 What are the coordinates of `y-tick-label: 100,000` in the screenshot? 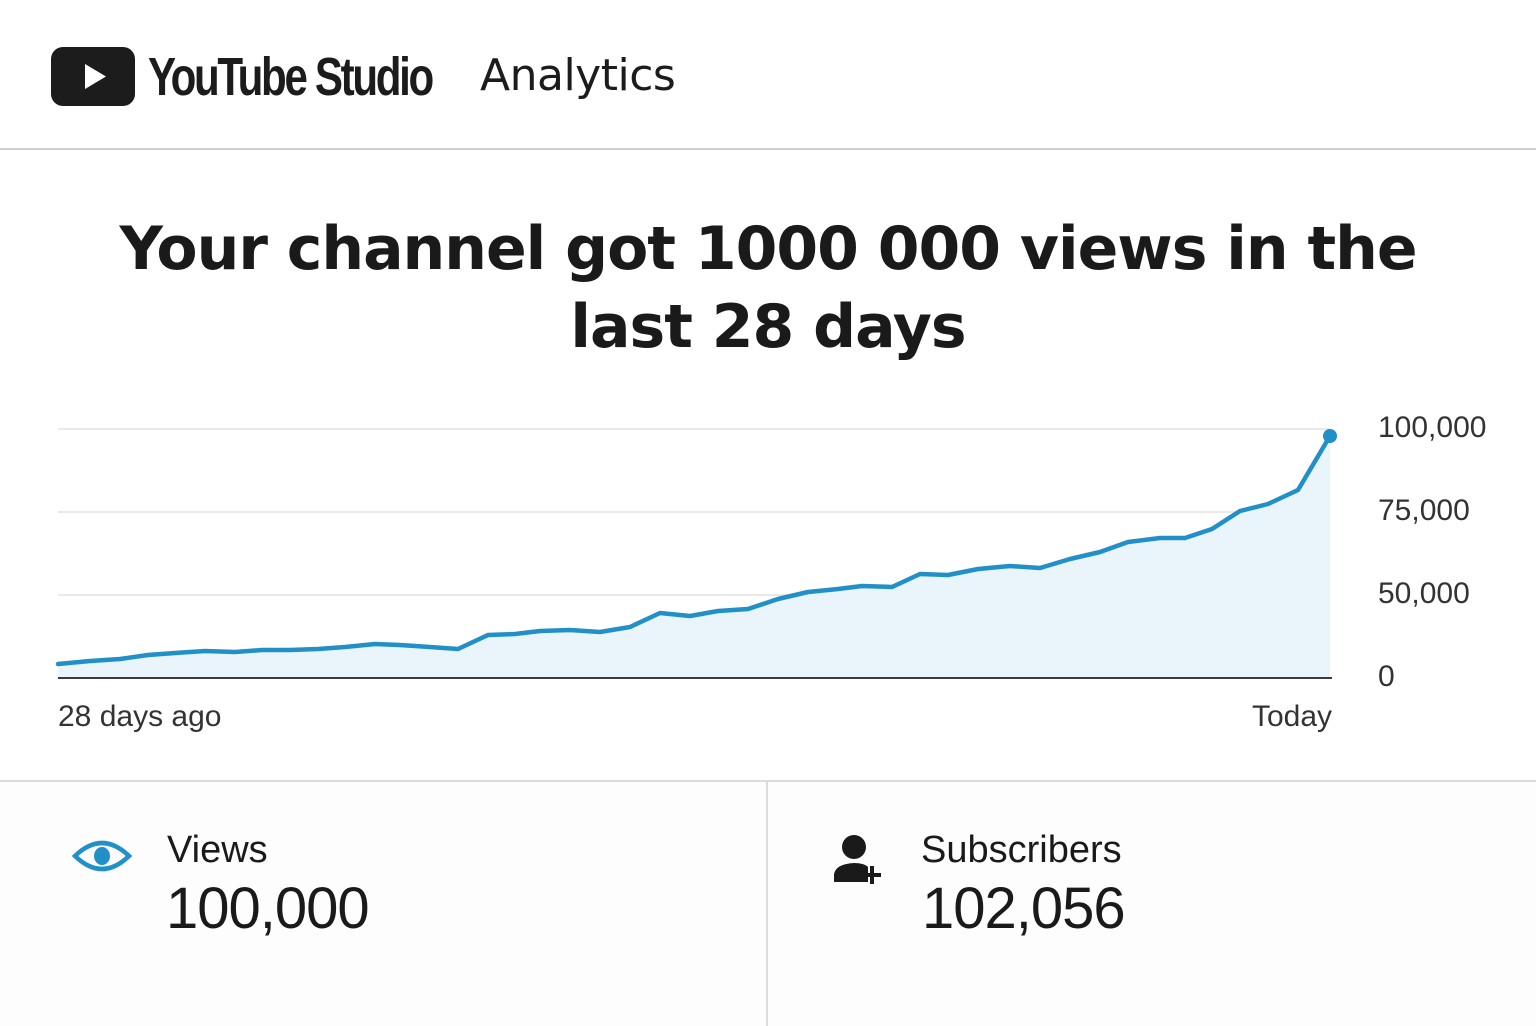 It's located at (1432, 427).